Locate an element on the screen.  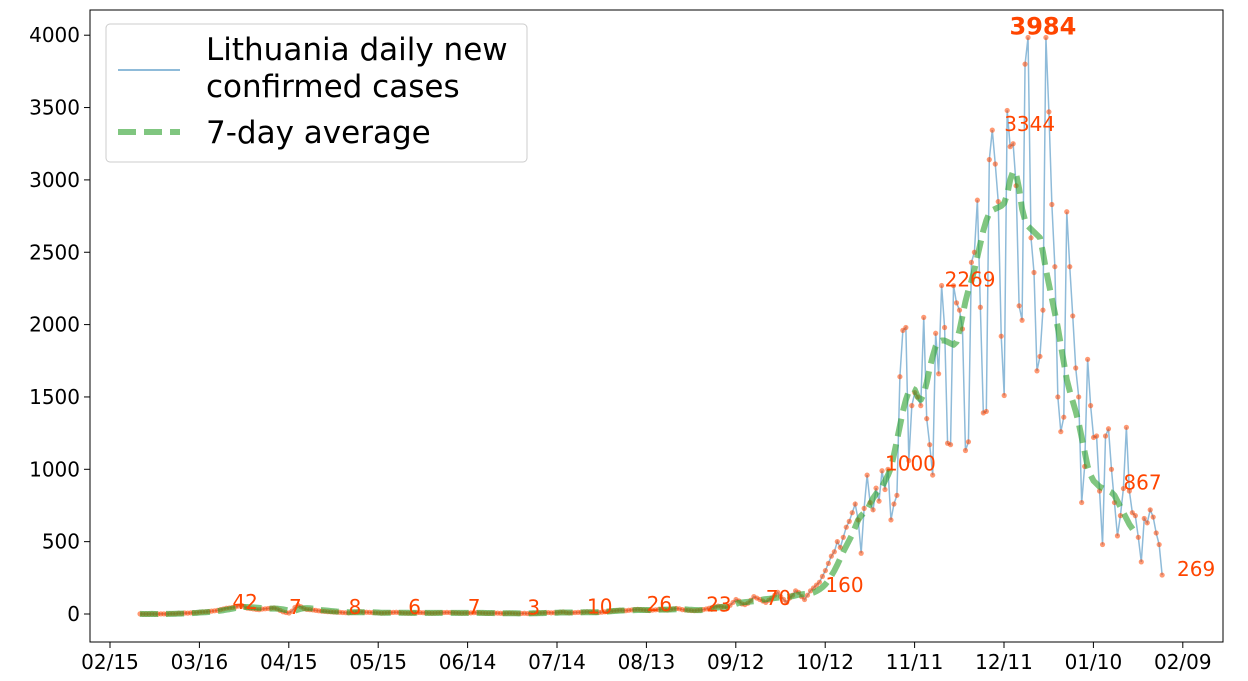
legend-box is located at coordinates (316, 93).